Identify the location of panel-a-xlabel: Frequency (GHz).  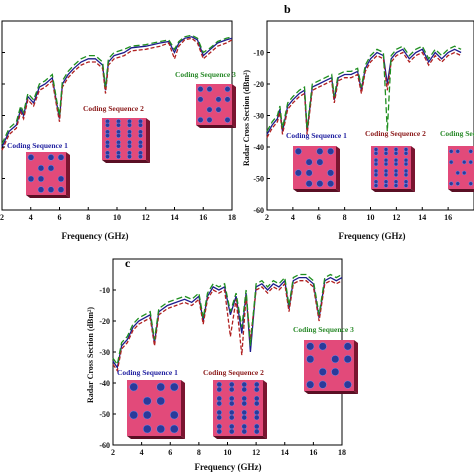
(94, 236).